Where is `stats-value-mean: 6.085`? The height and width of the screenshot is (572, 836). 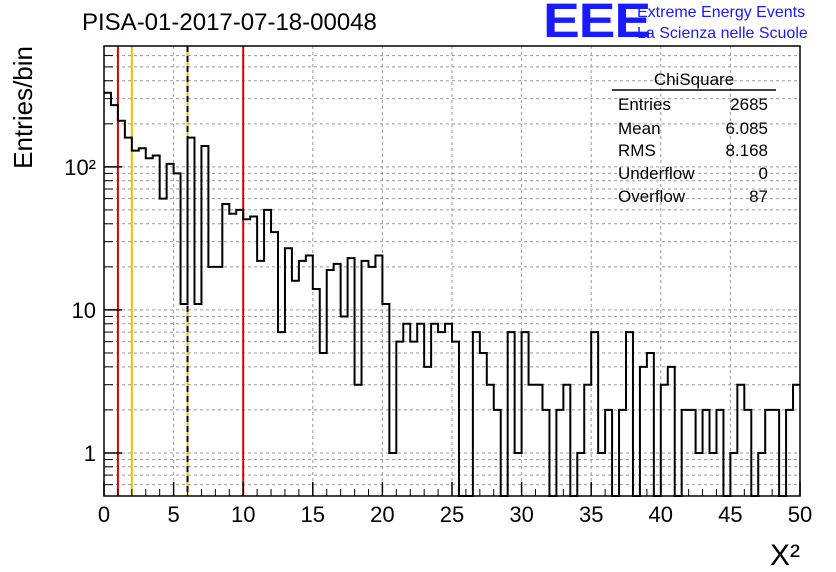
stats-value-mean: 6.085 is located at coordinates (746, 128).